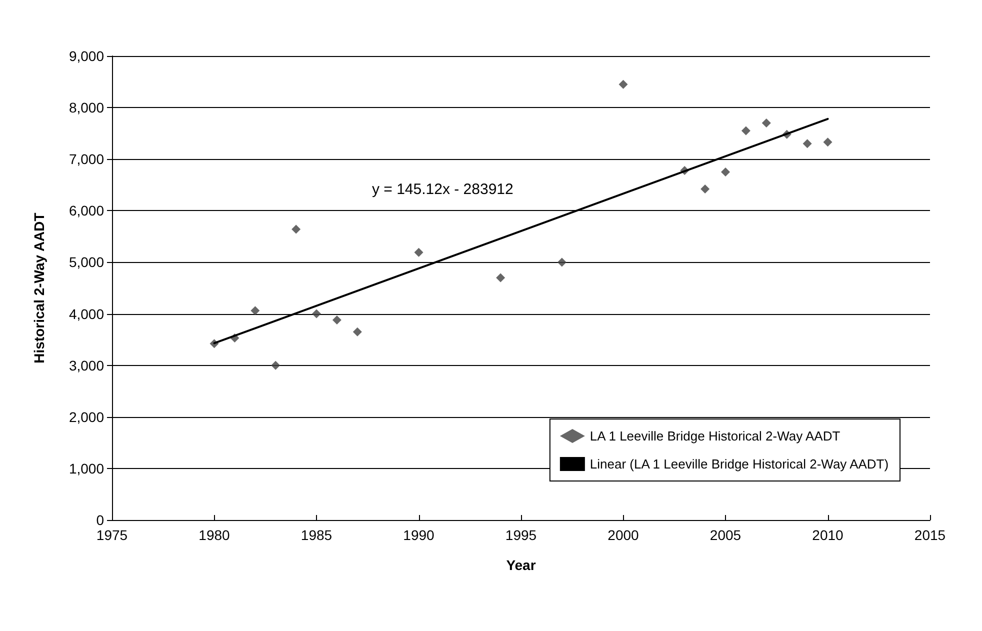  Describe the element at coordinates (624, 535) in the screenshot. I see `x-tick-label: 2000` at that location.